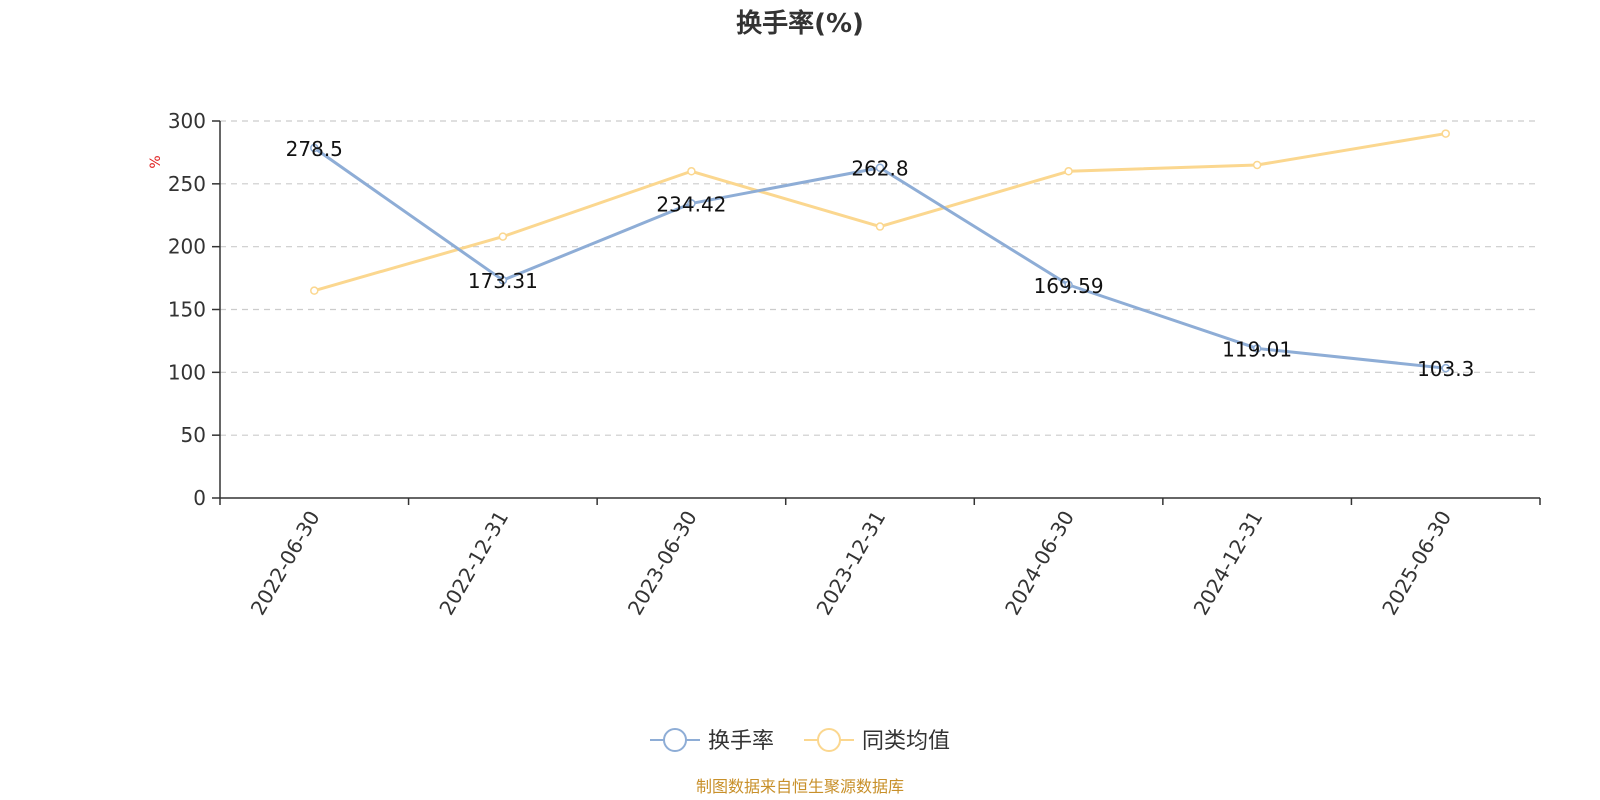 This screenshot has height=800, width=1600. What do you see at coordinates (1039, 563) in the screenshot?
I see `x-tick-label: 2024-06-30` at bounding box center [1039, 563].